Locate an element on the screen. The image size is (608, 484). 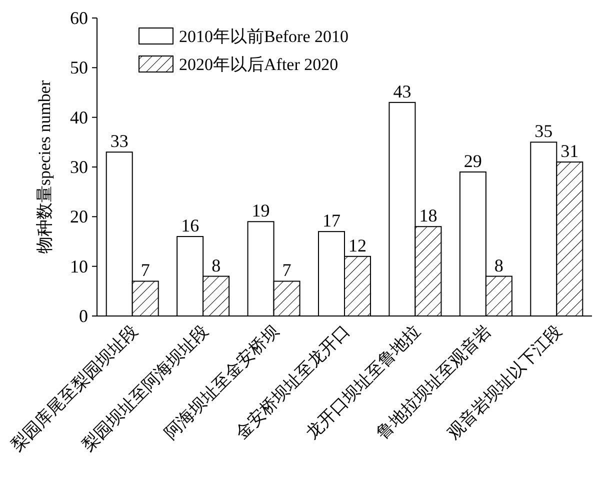
y-tick-label: 0 is located at coordinates (83, 316).